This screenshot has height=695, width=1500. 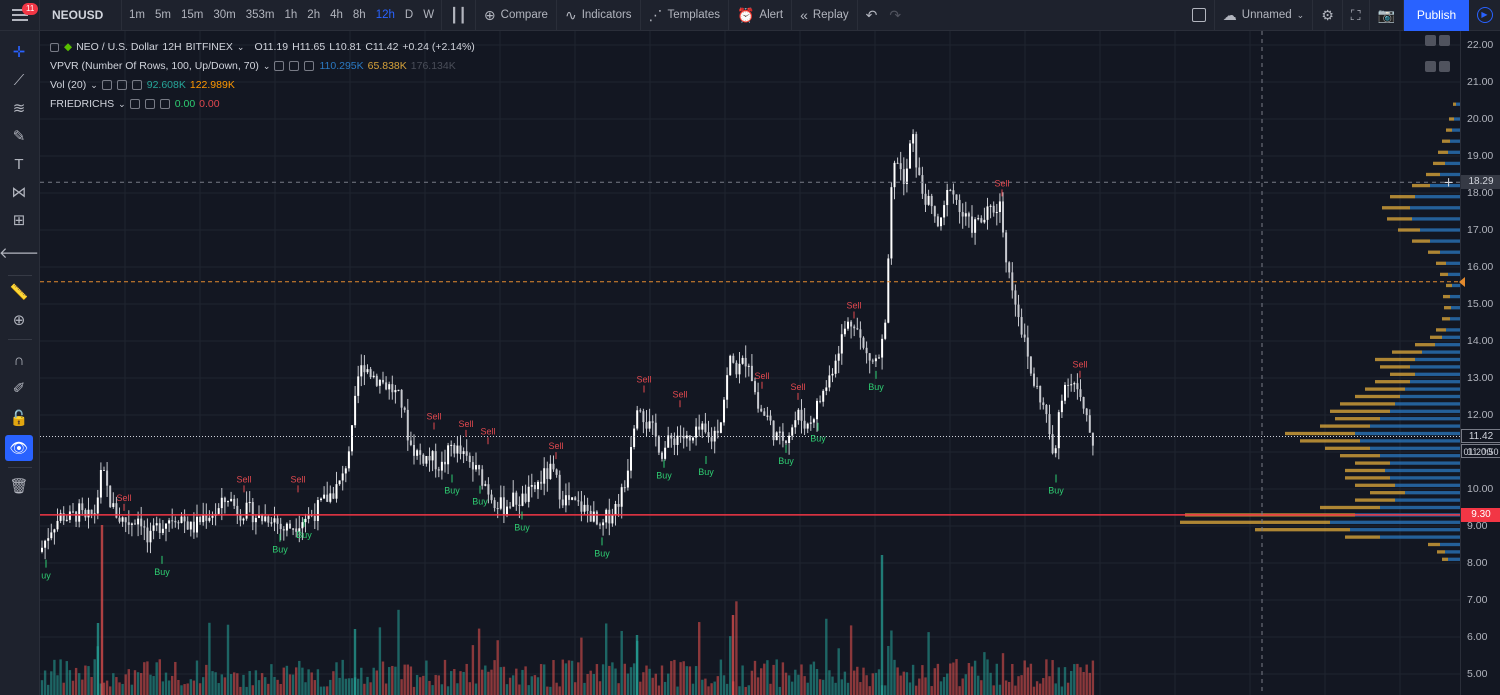 I want to click on fullscreen-button: ⛶, so click(x=1356, y=15).